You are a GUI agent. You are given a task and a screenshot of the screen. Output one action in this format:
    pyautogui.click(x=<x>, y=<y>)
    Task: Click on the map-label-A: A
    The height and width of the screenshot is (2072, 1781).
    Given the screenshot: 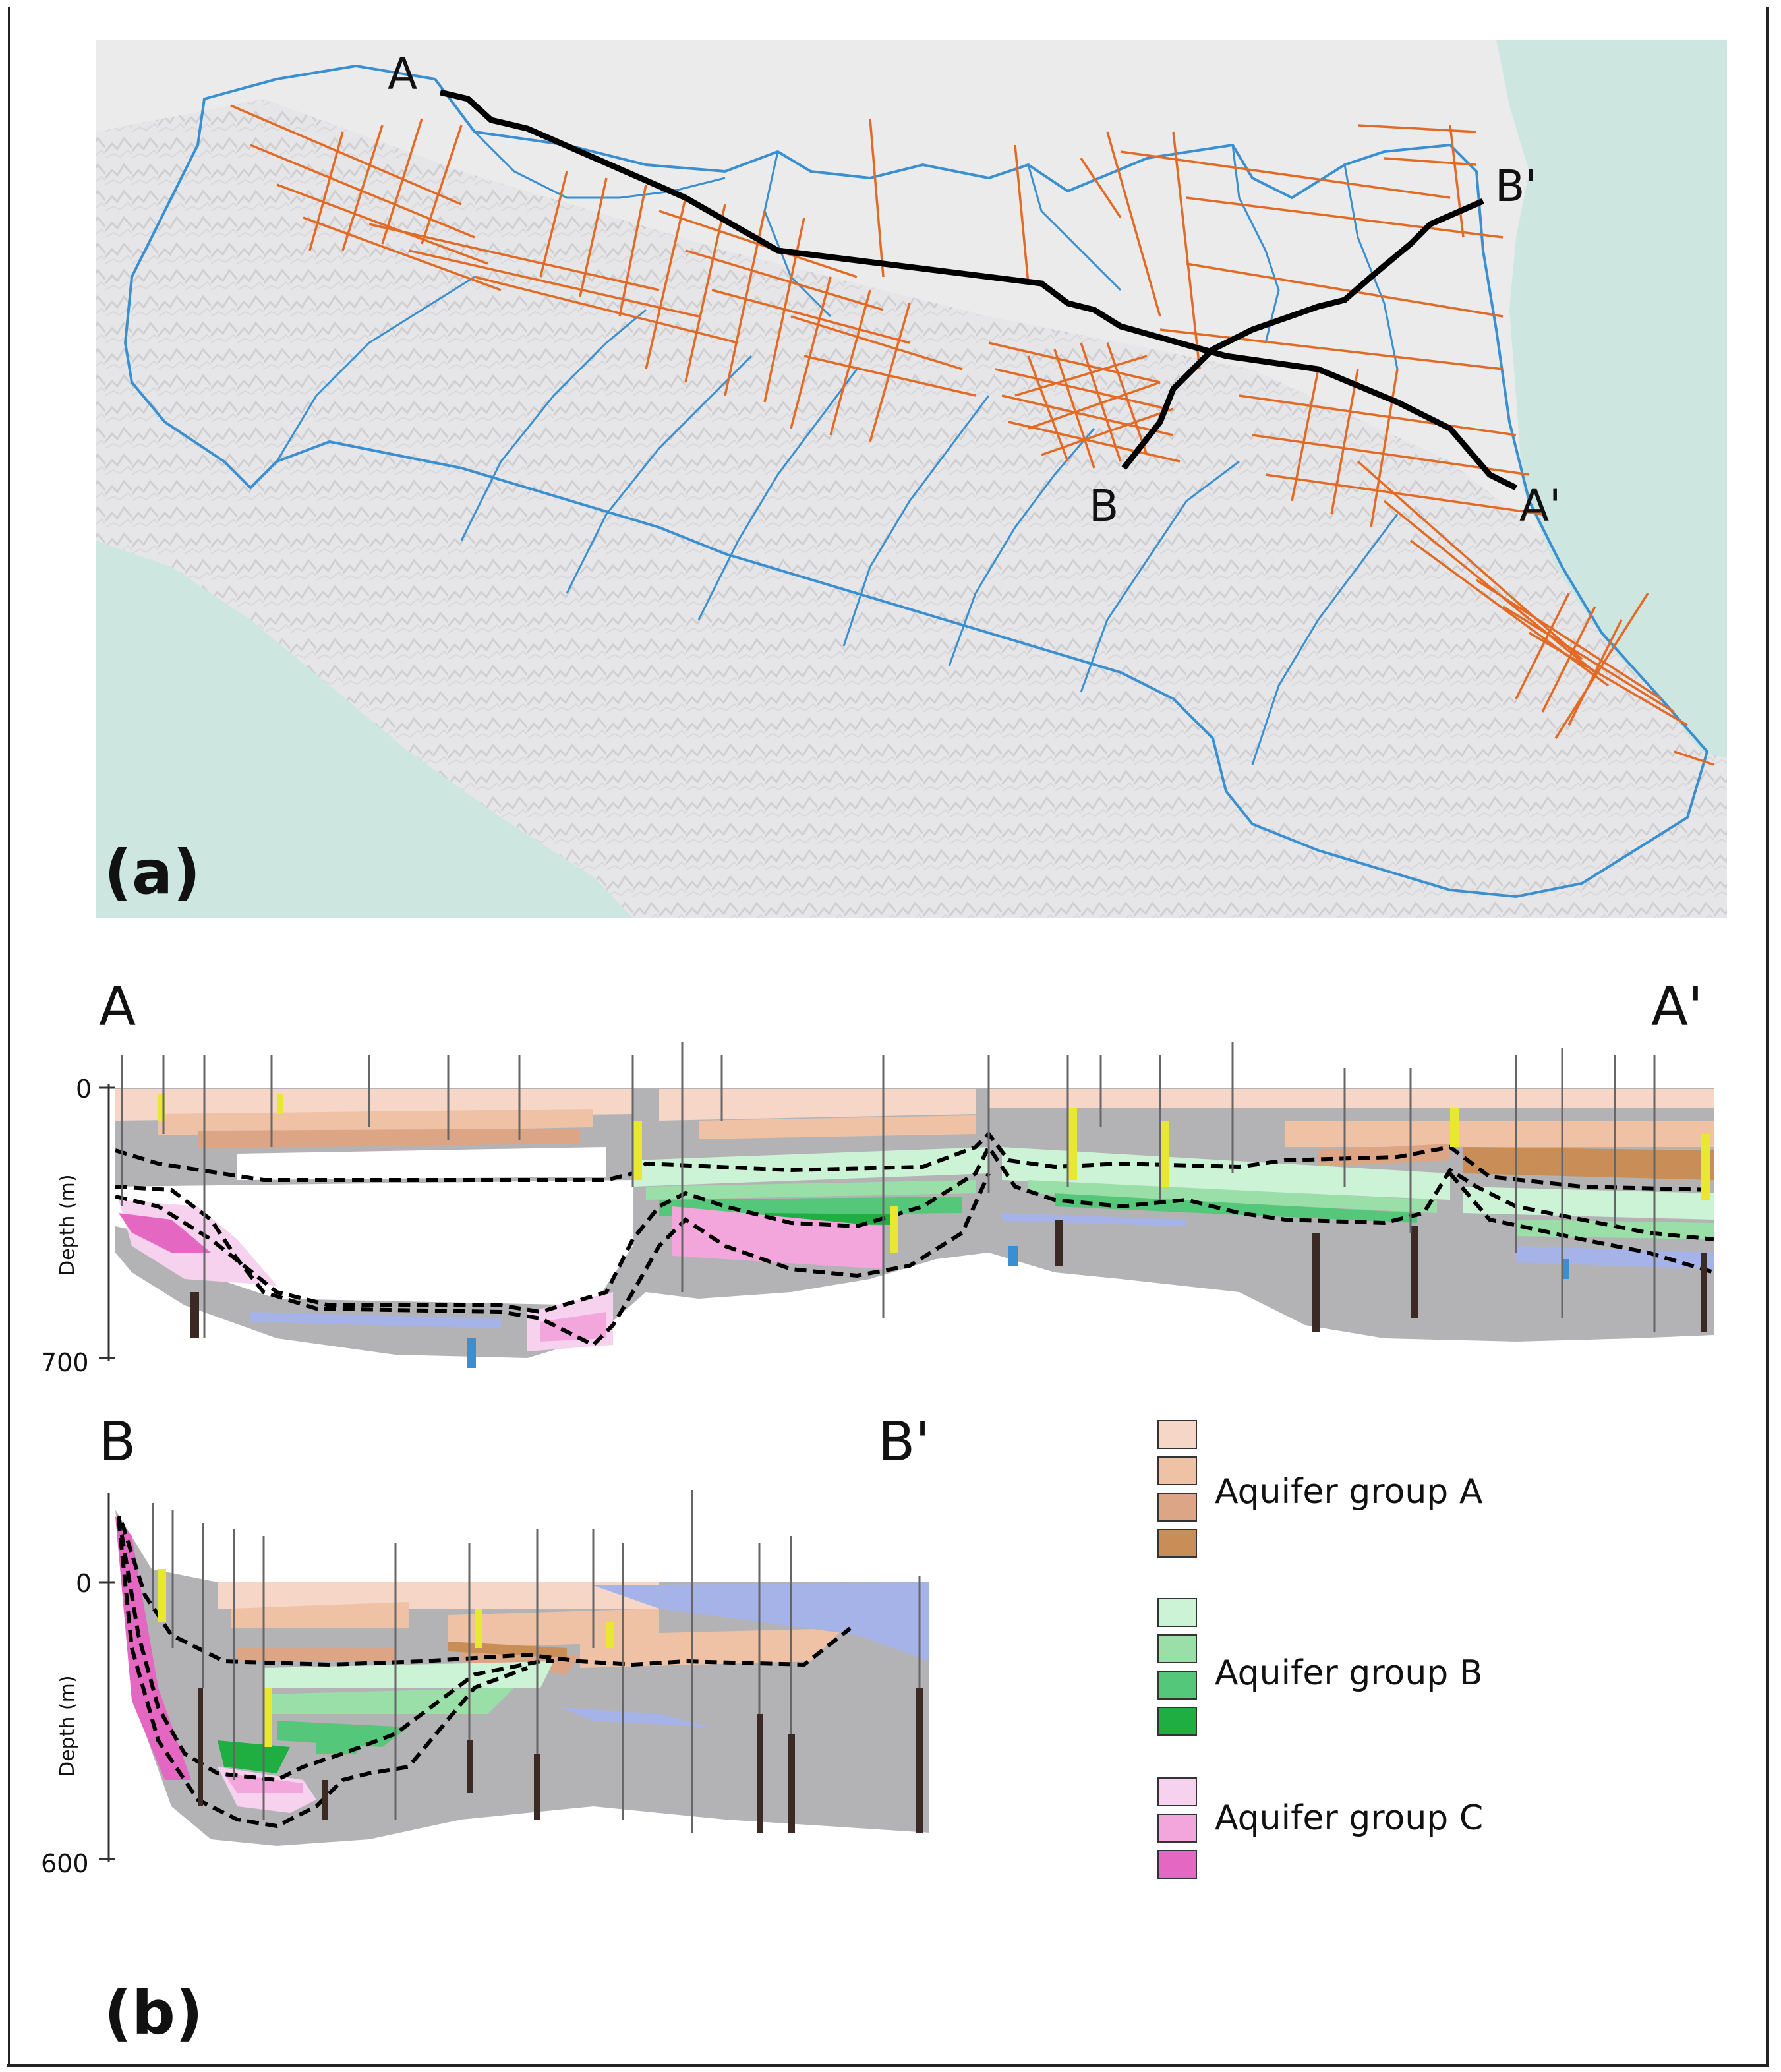 What is the action you would take?
    pyautogui.click(x=402, y=74)
    